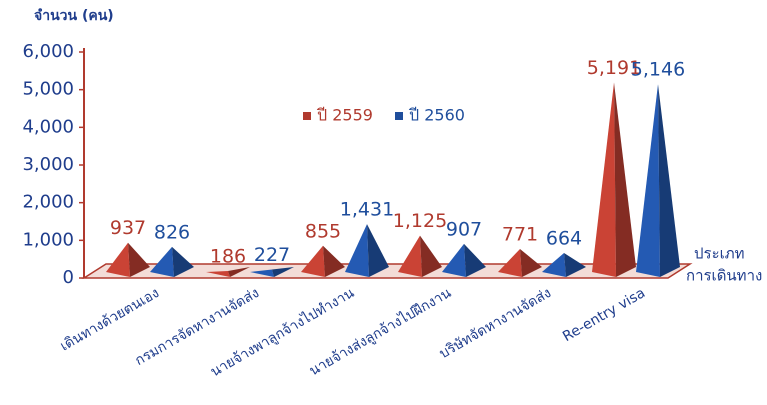 The height and width of the screenshot is (405, 767). Describe the element at coordinates (48, 202) in the screenshot. I see `y-tick-label: 2,000` at that location.